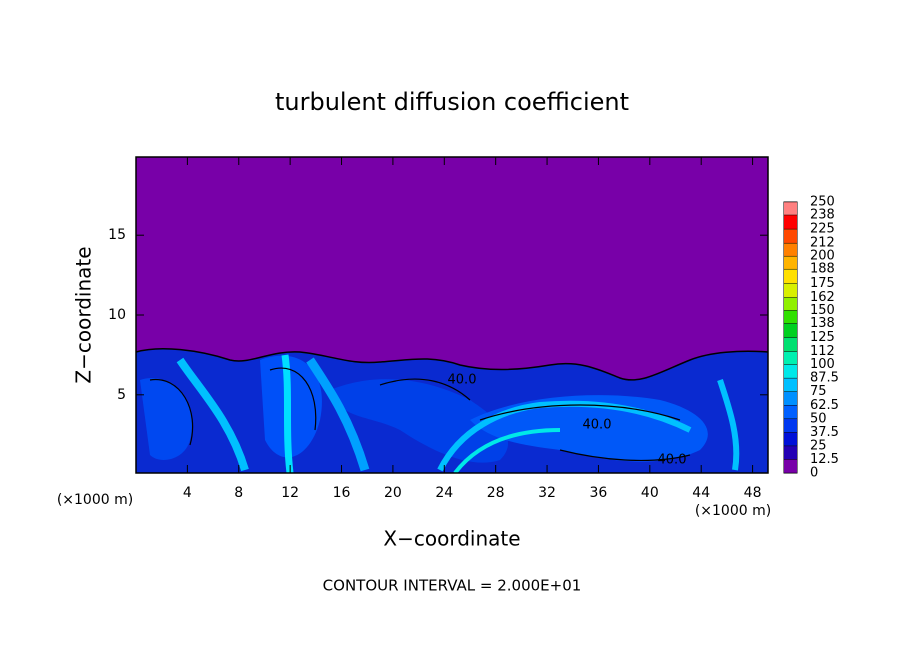 The image size is (904, 654). What do you see at coordinates (451, 539) in the screenshot?
I see `x-axis-label: X−coordinate` at bounding box center [451, 539].